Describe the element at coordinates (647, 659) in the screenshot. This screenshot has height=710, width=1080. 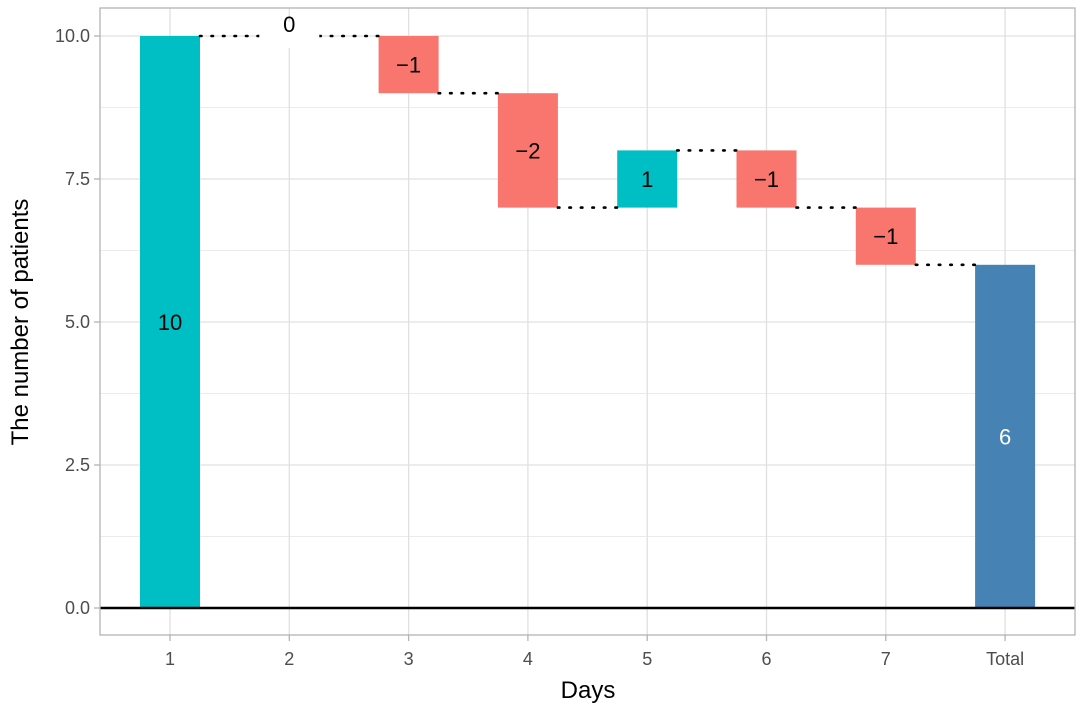
I see `x-tick-label: 5` at that location.